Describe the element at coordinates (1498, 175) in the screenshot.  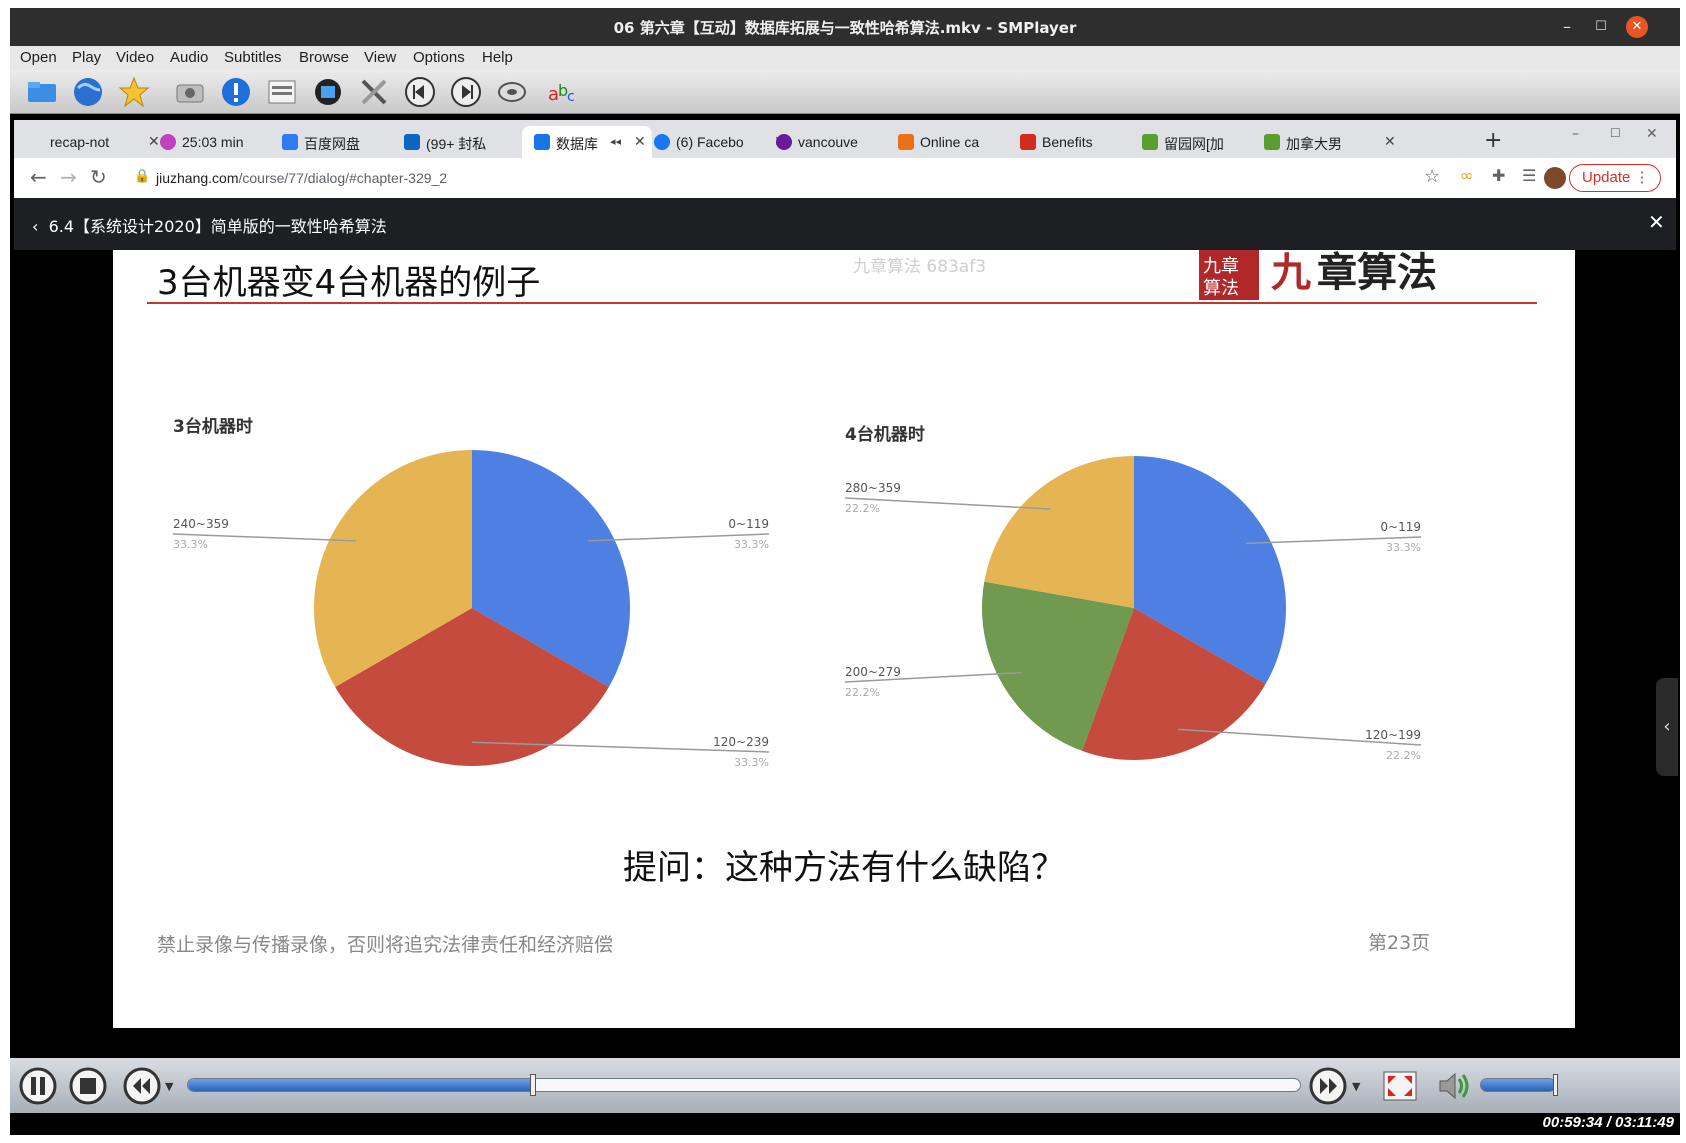
I see `extensions-puzzle-icon: ✚` at that location.